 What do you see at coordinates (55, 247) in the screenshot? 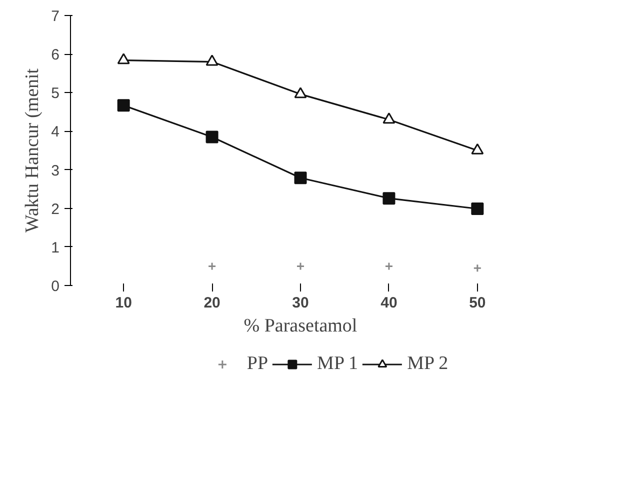
I see `y-tick-label: 1` at bounding box center [55, 247].